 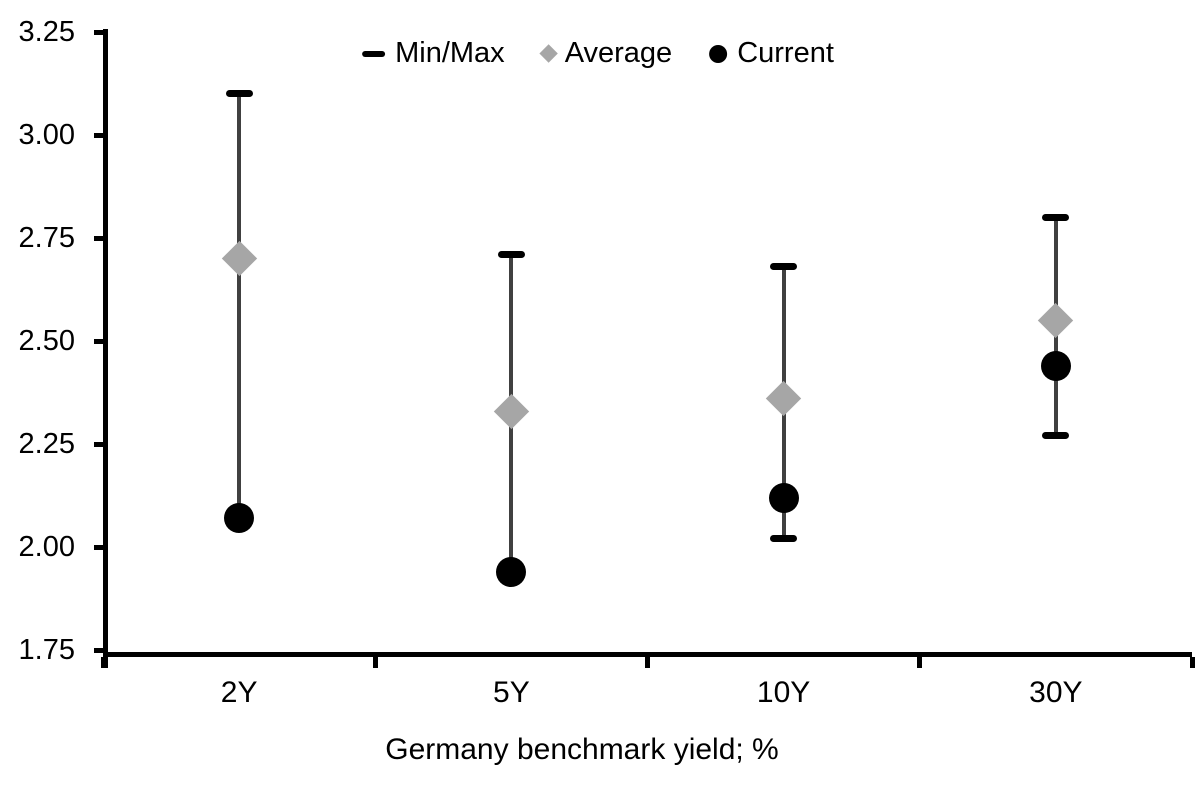 I want to click on y-axis-tick-label: 3.00, so click(x=46, y=135).